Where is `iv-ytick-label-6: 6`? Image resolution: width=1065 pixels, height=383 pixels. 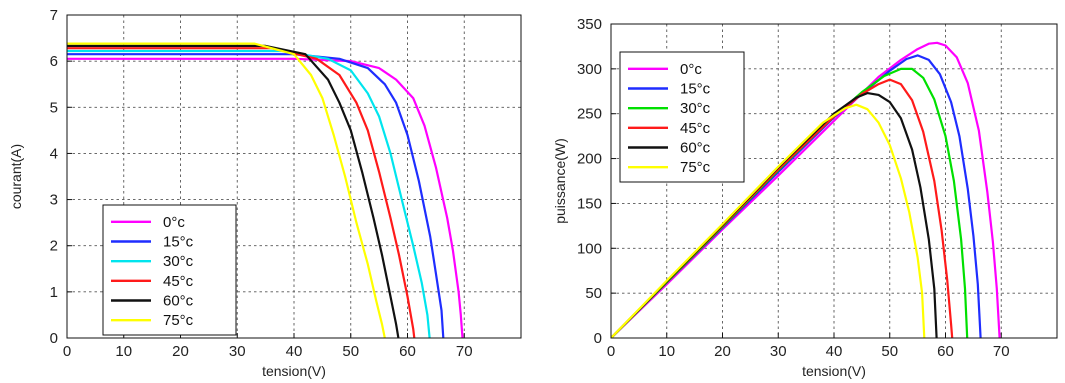 iv-ytick-label-6: 6 is located at coordinates (54, 61).